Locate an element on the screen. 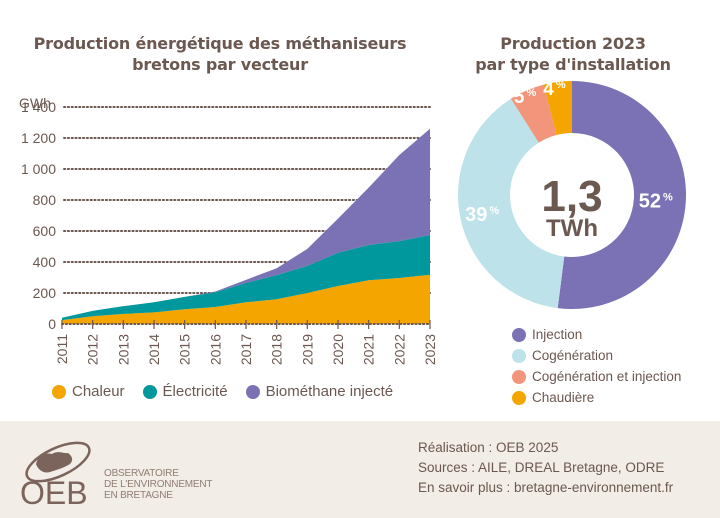  legend-item: Biométhane injecté is located at coordinates (319, 391).